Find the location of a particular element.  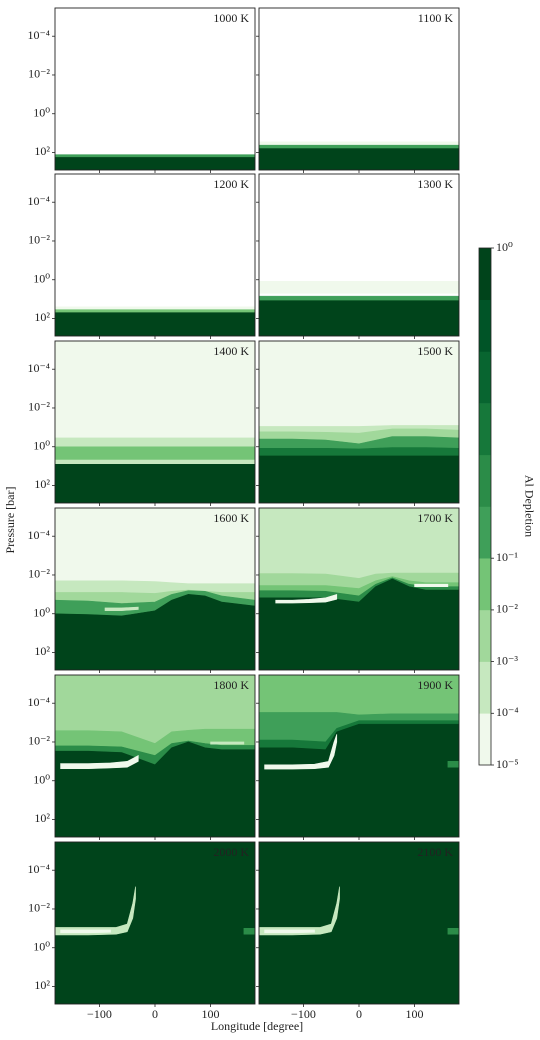

panel-background is located at coordinates (155, 89).